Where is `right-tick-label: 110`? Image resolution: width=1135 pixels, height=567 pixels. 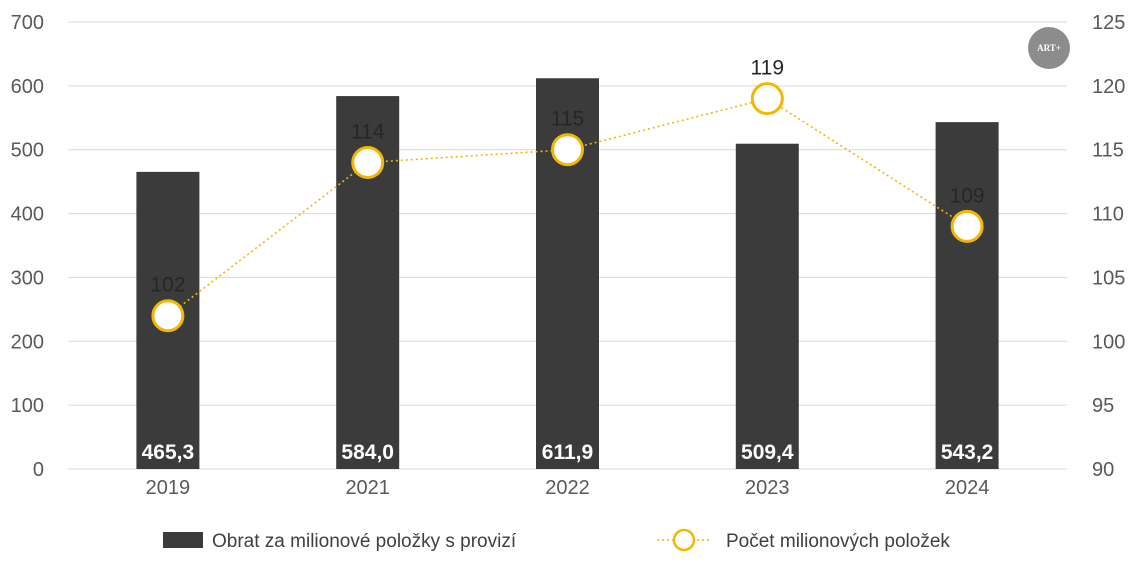
right-tick-label: 110 is located at coordinates (1108, 215).